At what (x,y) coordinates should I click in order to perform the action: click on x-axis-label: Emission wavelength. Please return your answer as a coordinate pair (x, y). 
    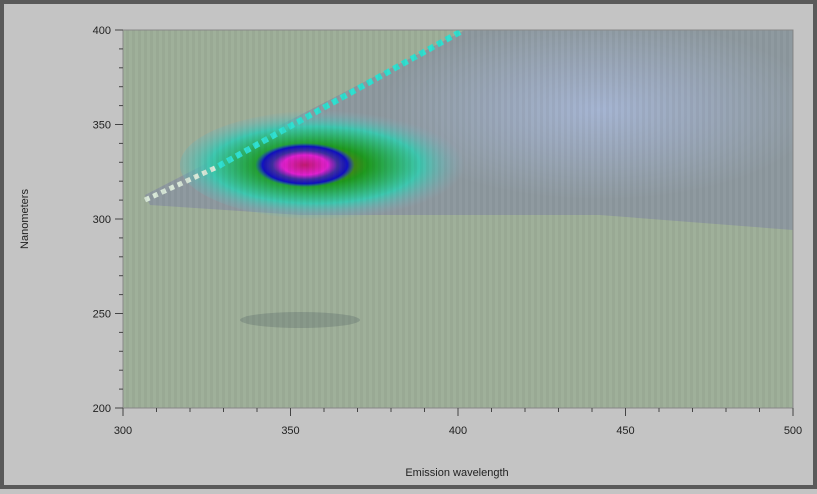
    Looking at the image, I should click on (456, 473).